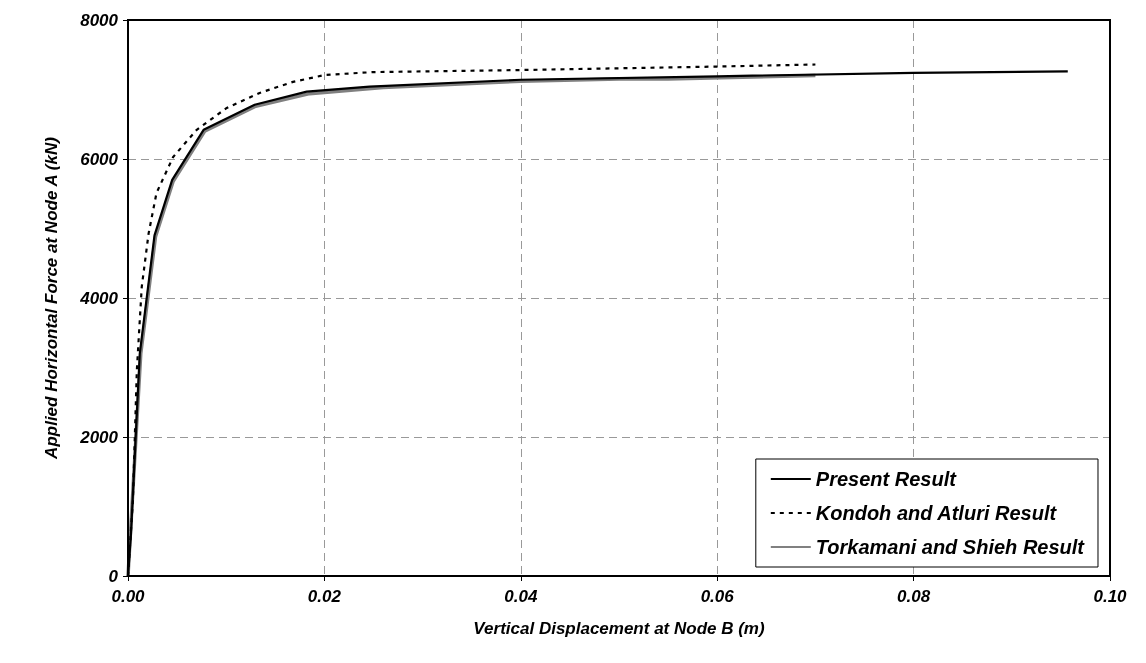 This screenshot has height=663, width=1146. I want to click on y-tick-label: 4000, so click(99, 298).